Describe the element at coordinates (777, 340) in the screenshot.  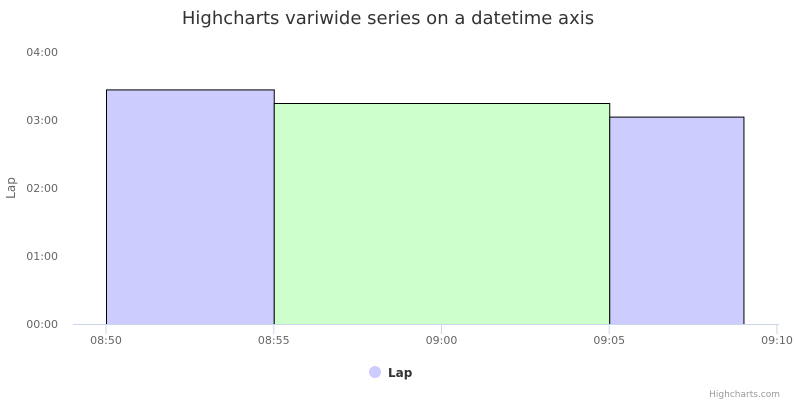
I see `x-tick-label: 09:10` at that location.